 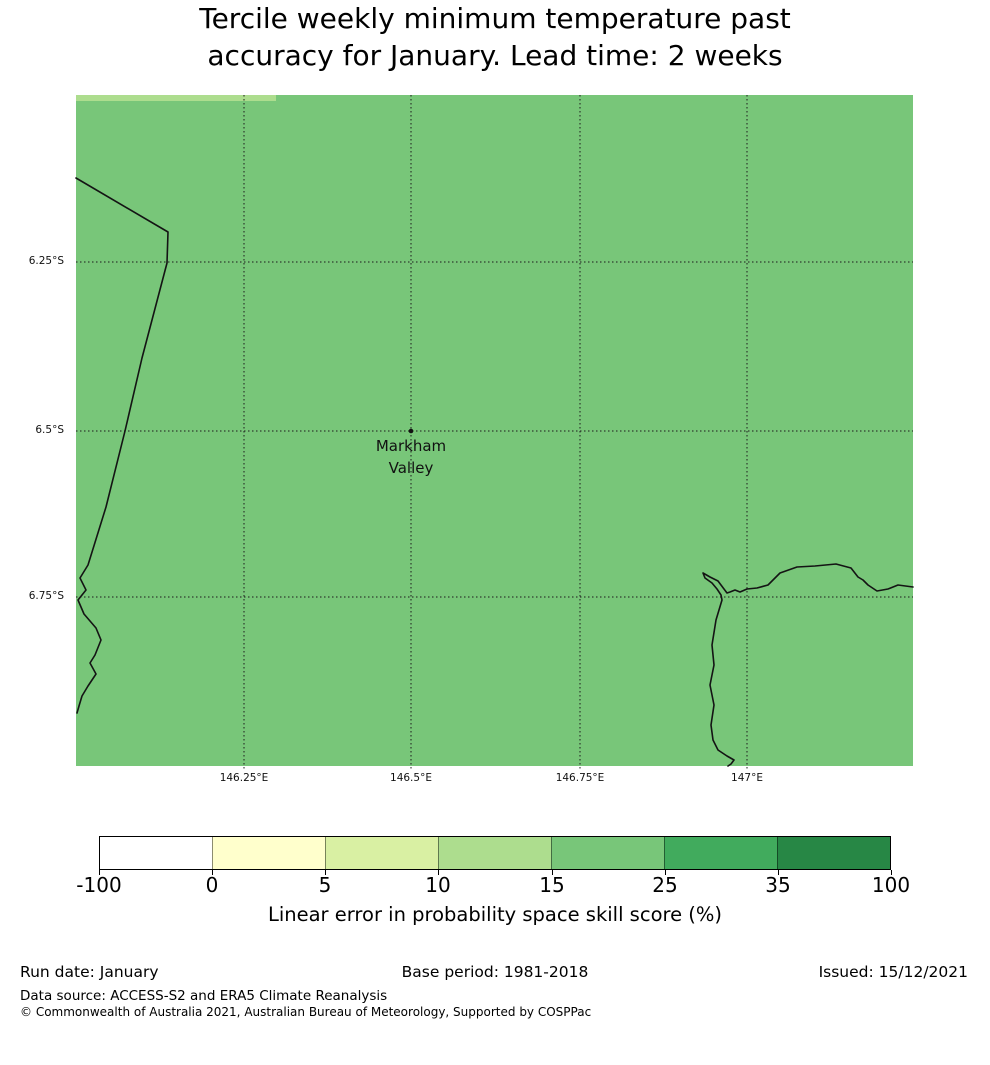 What do you see at coordinates (495, 18) in the screenshot?
I see `title-line-1: Tercile weekly minimum temperature past` at bounding box center [495, 18].